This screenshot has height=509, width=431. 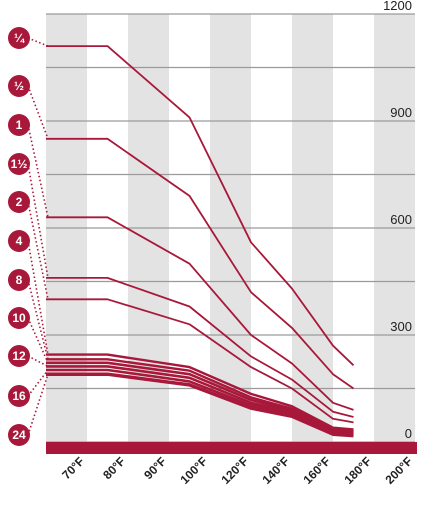 I want to click on y-tick-label: 300, so click(x=401, y=326).